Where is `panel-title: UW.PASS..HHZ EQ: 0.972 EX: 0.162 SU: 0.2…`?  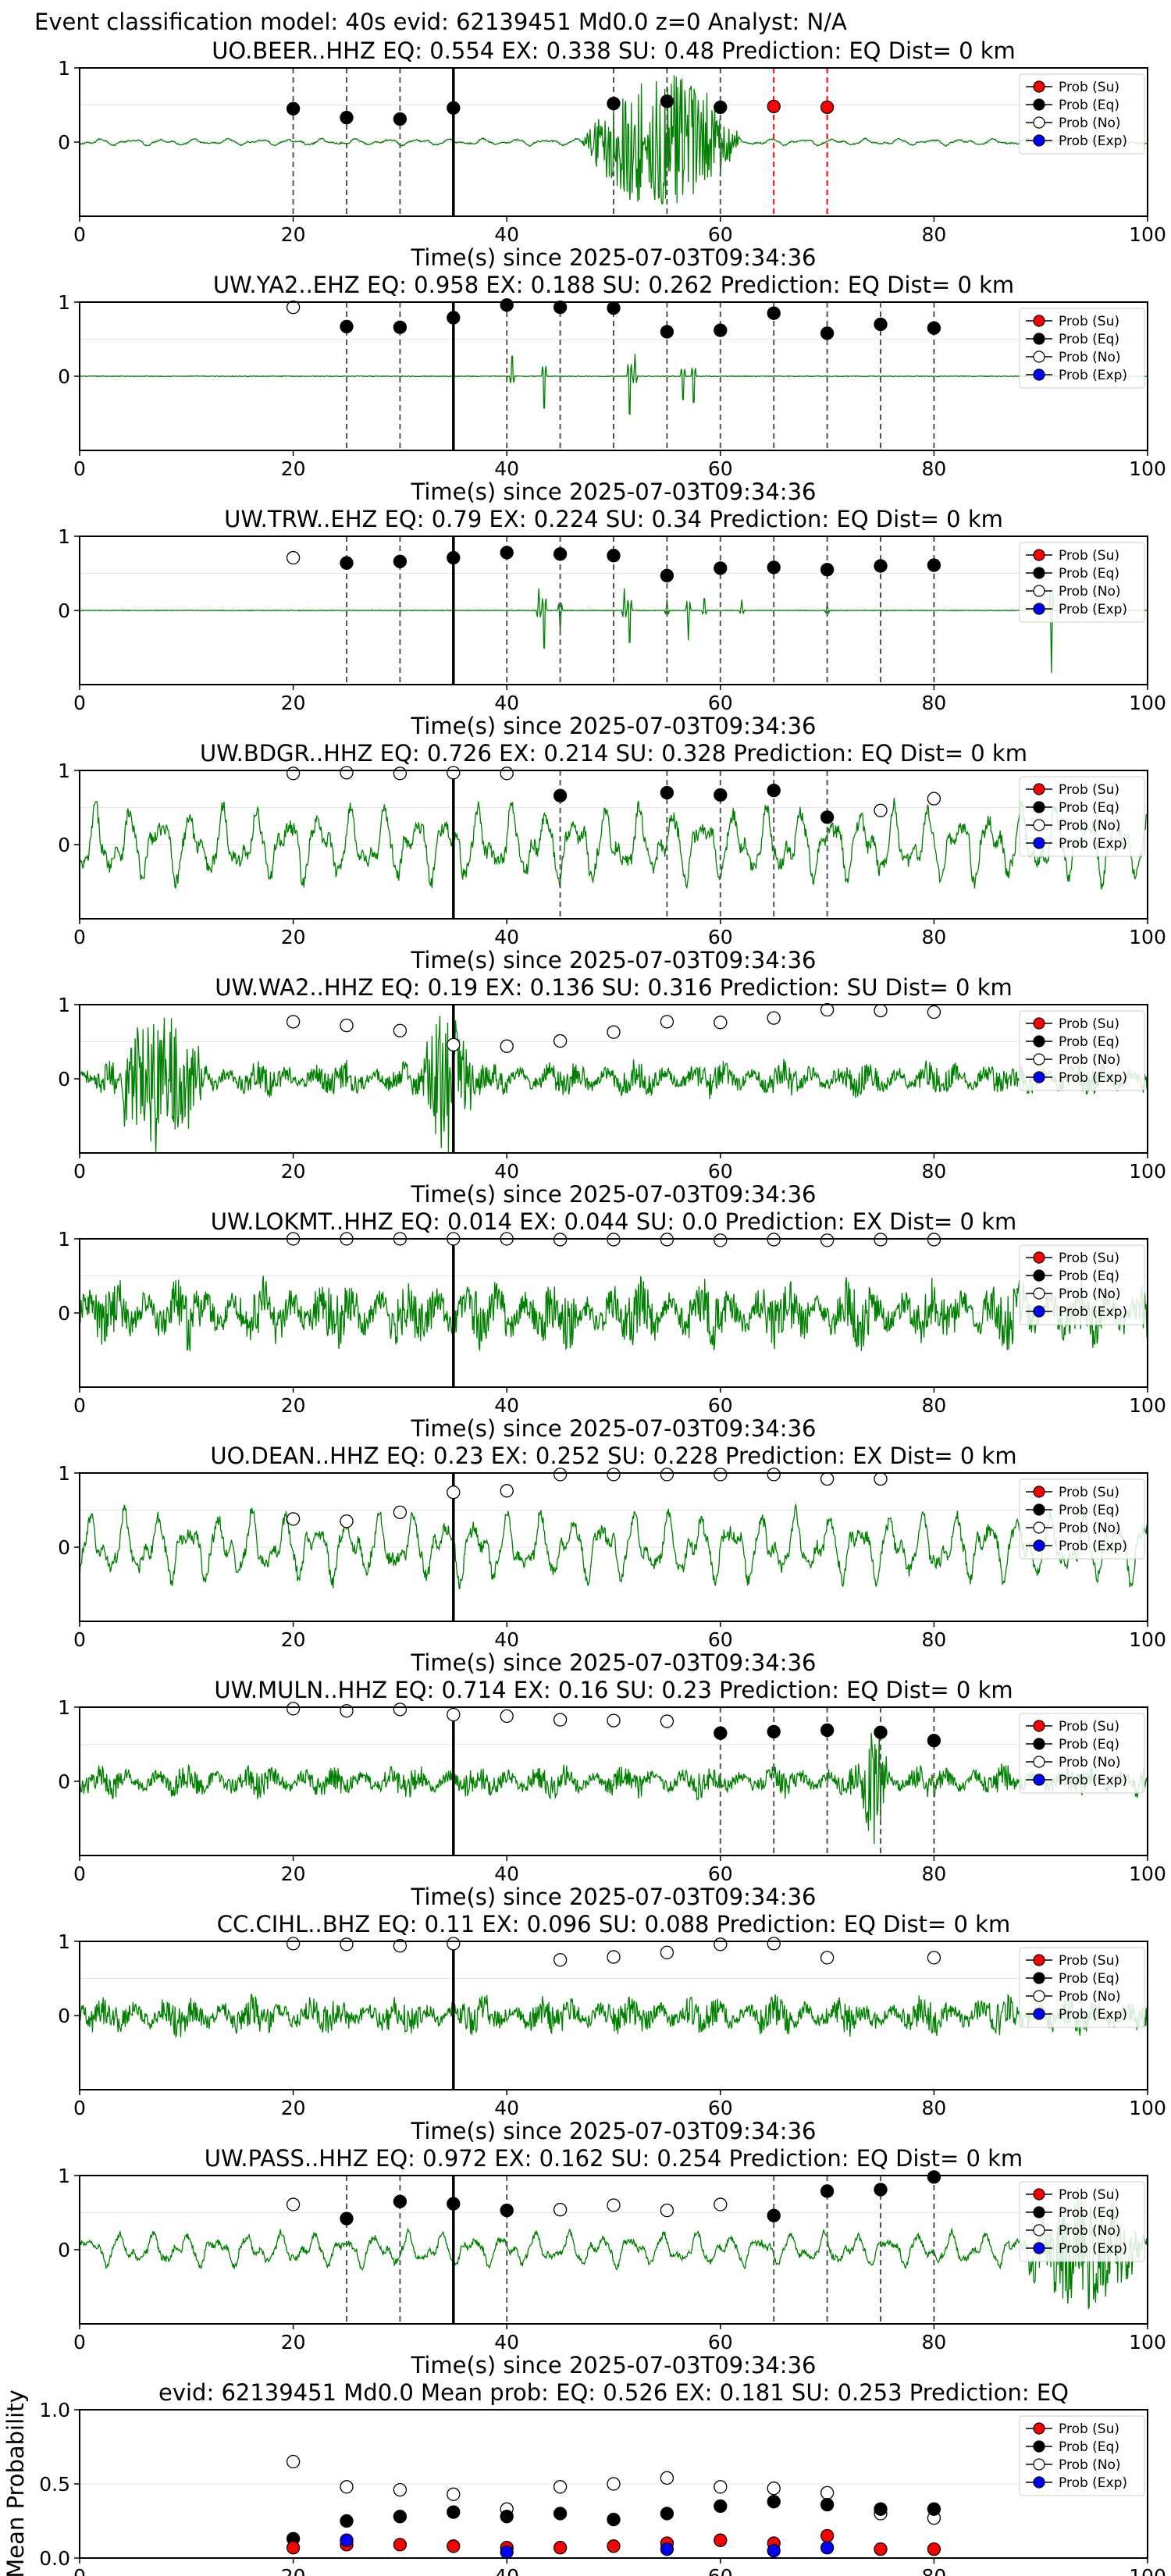
panel-title: UW.PASS..HHZ EQ: 0.972 EX: 0.162 SU: 0.2… is located at coordinates (614, 2158).